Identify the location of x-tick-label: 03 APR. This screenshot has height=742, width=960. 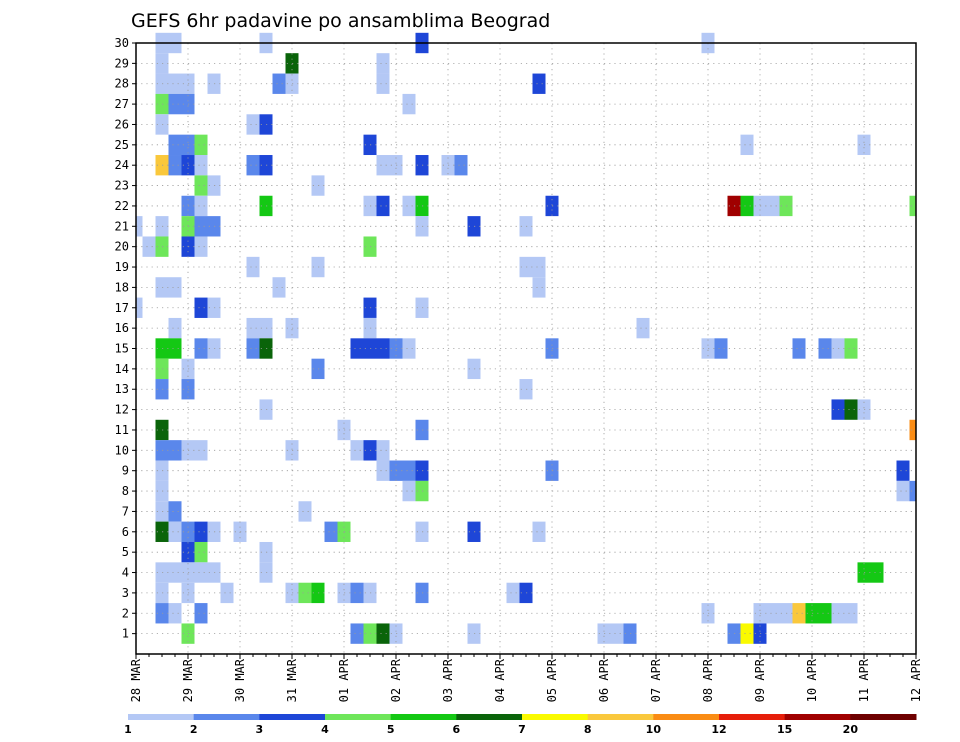
(448, 680).